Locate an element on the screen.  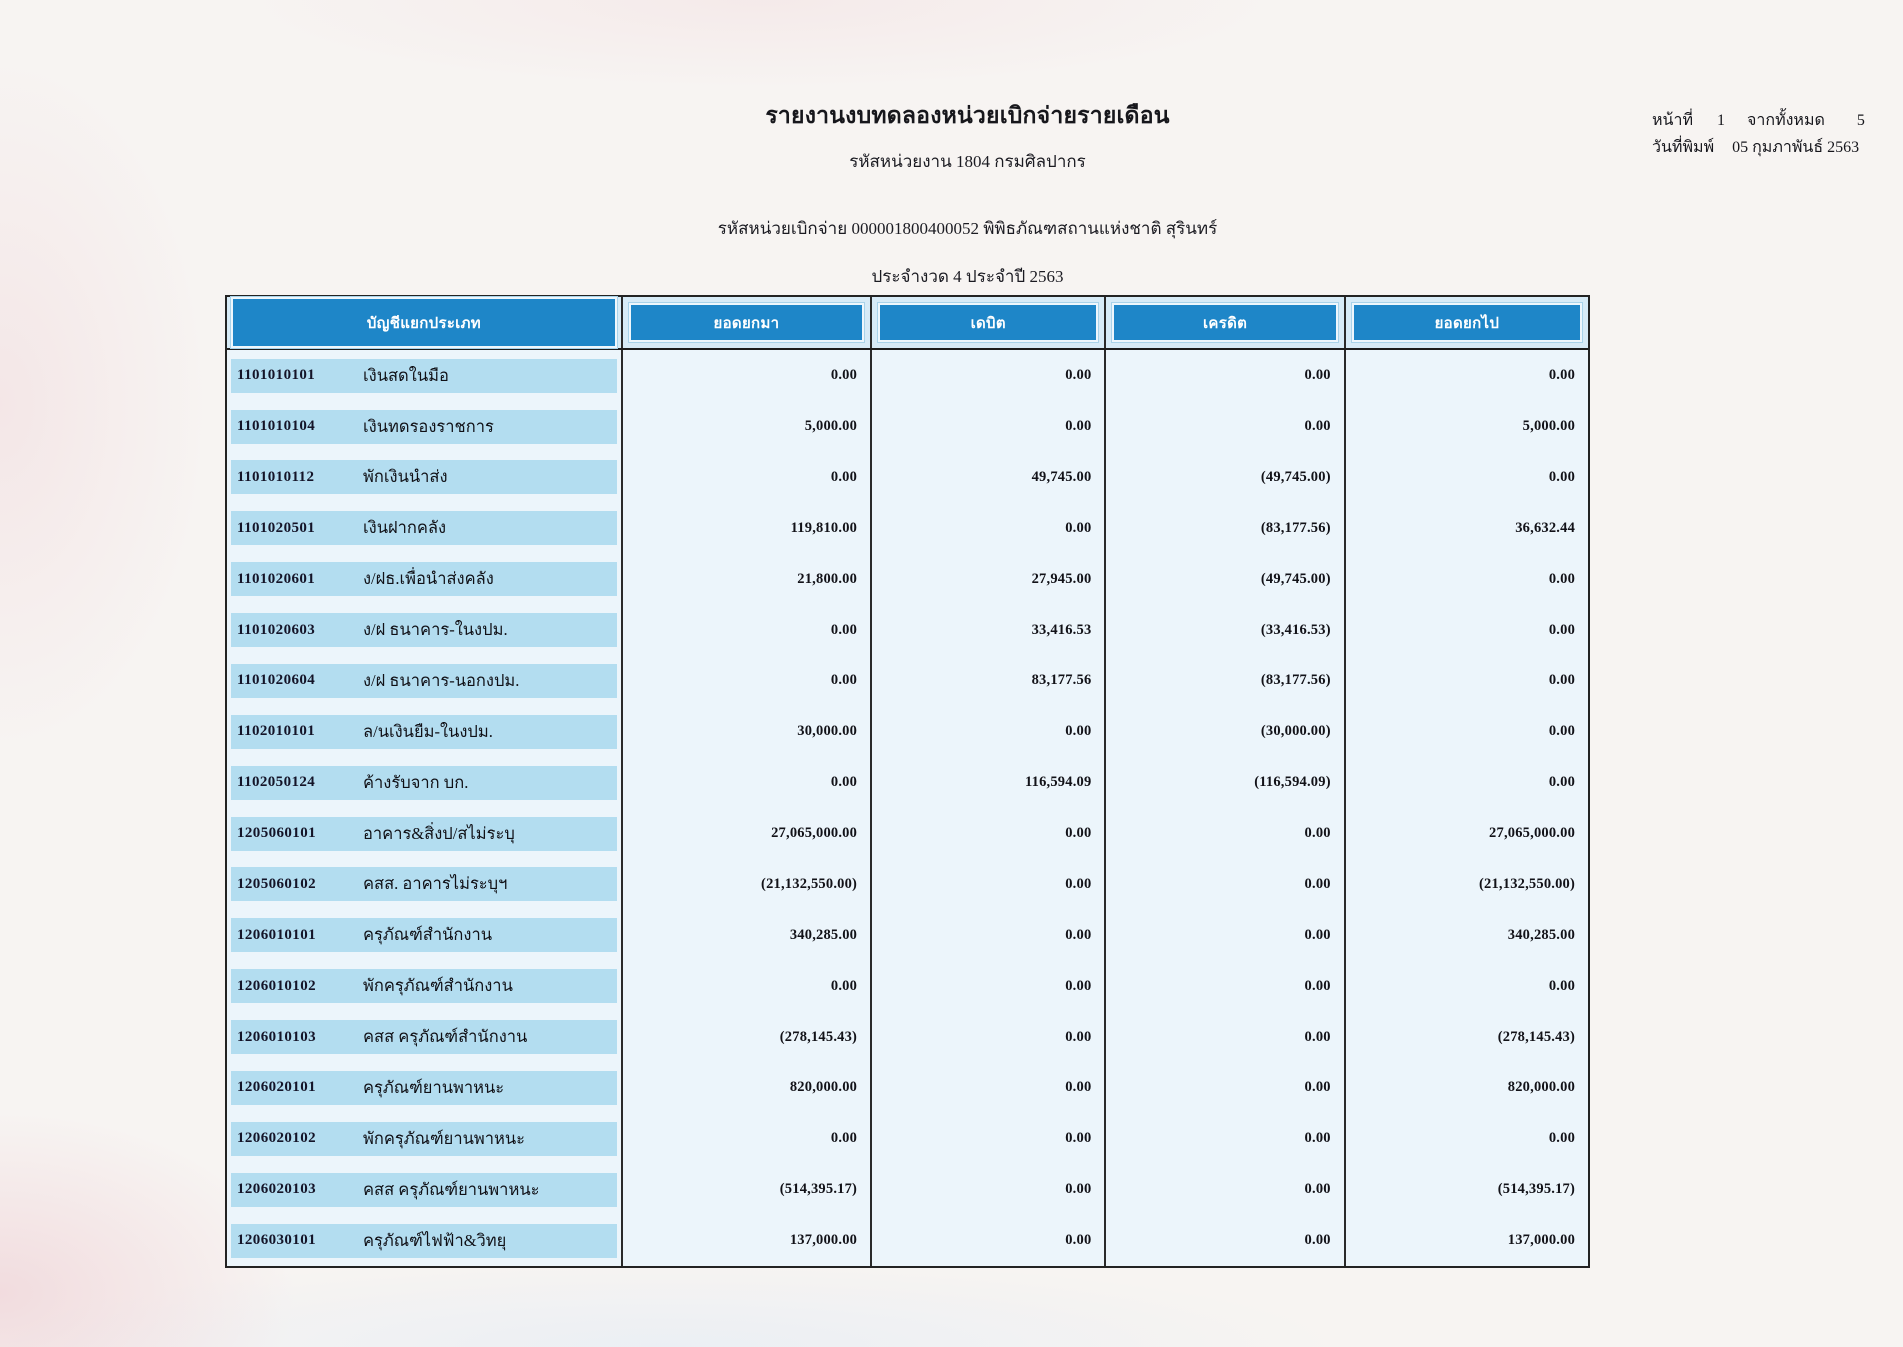
amount-credit-cell: (30,000.00) is located at coordinates (1223, 732).